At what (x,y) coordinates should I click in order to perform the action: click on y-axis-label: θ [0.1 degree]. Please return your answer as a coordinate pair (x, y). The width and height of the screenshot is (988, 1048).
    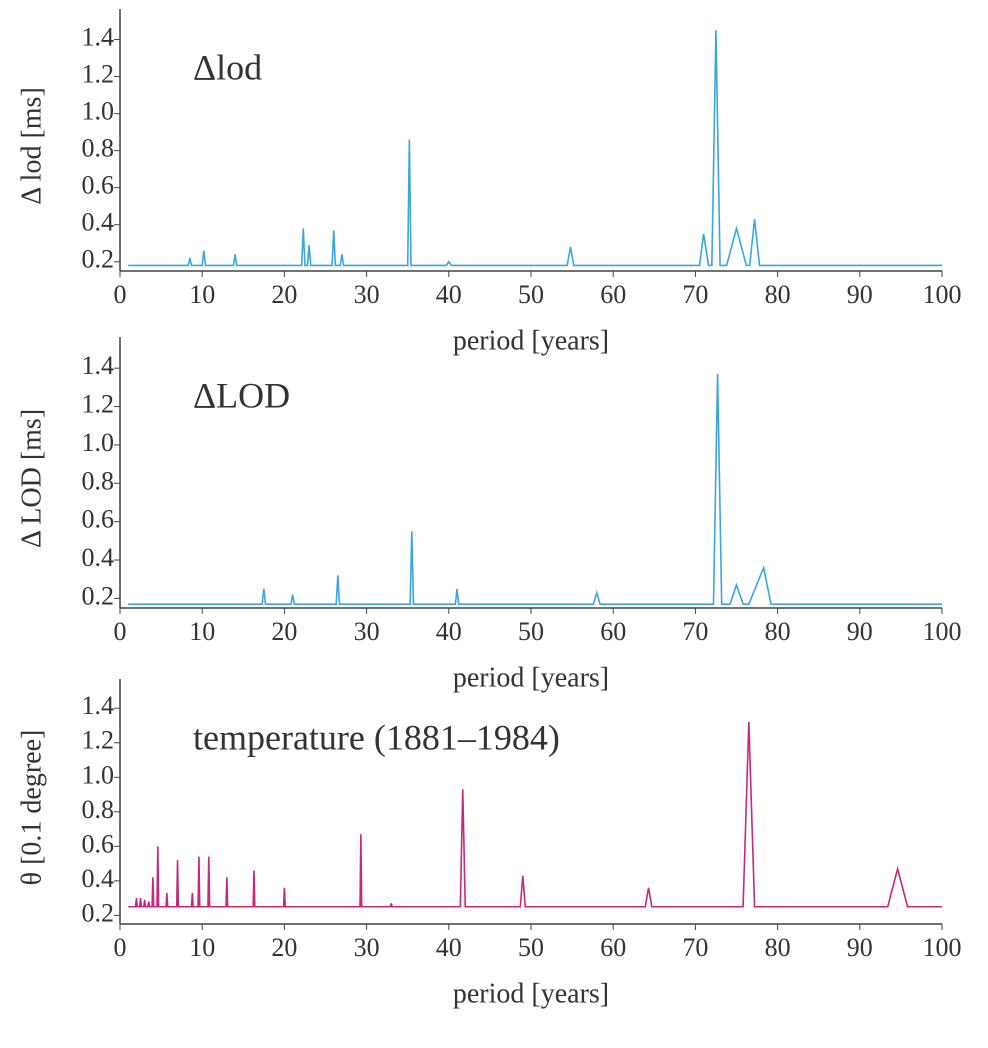
    Looking at the image, I should click on (31, 808).